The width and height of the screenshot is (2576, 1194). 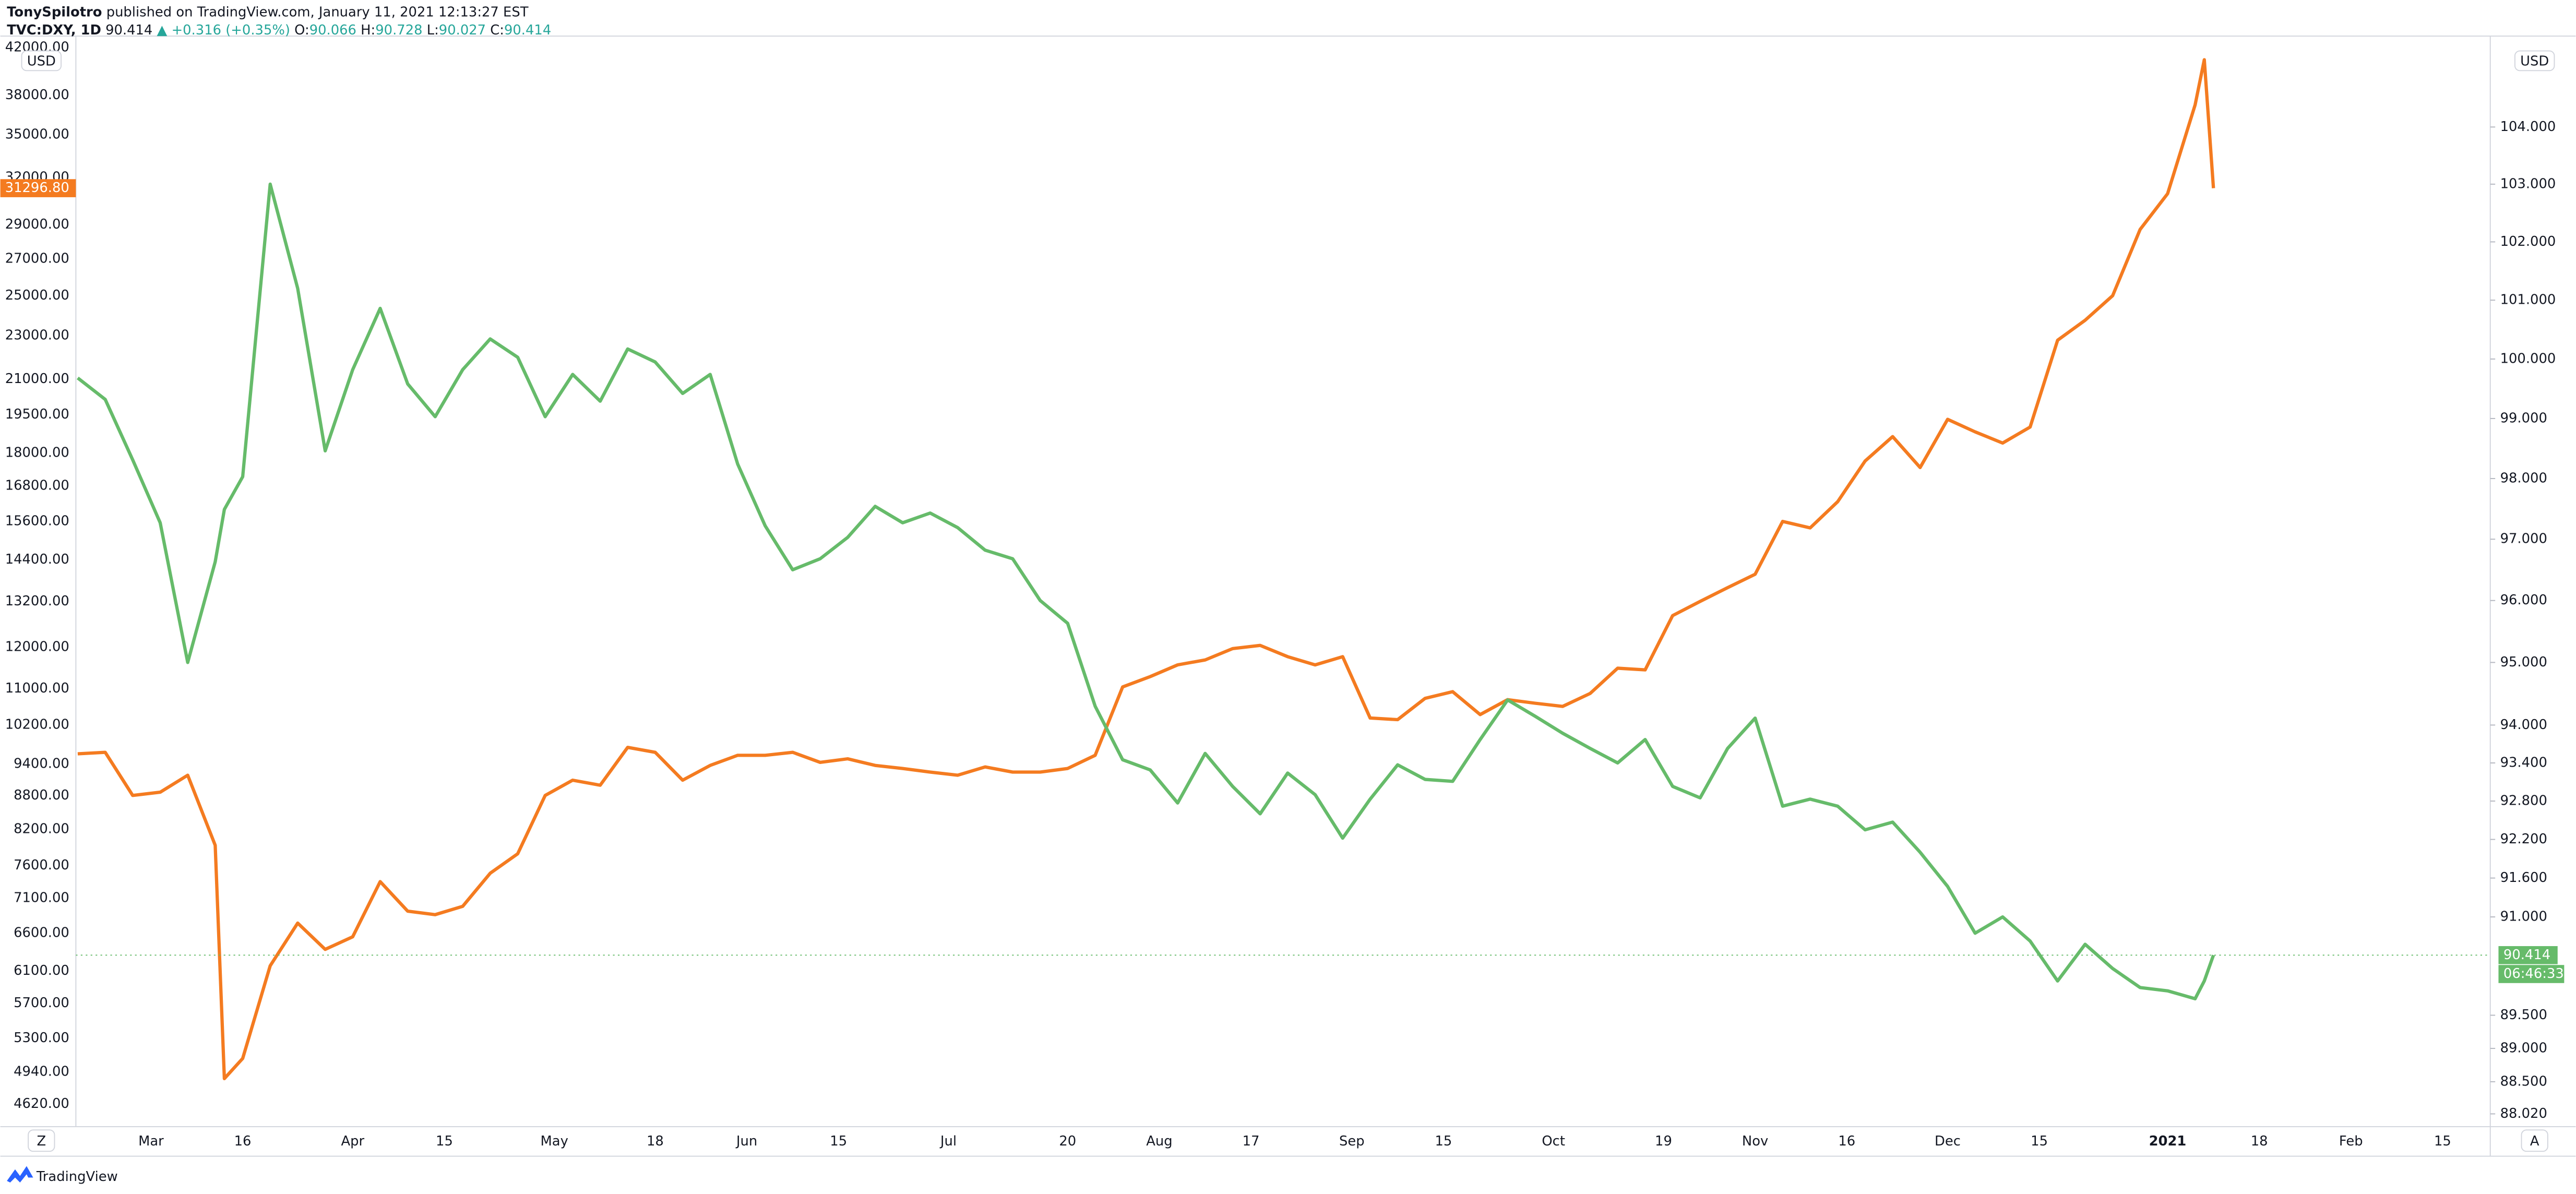 I want to click on z-button-label: Z, so click(x=41, y=1141).